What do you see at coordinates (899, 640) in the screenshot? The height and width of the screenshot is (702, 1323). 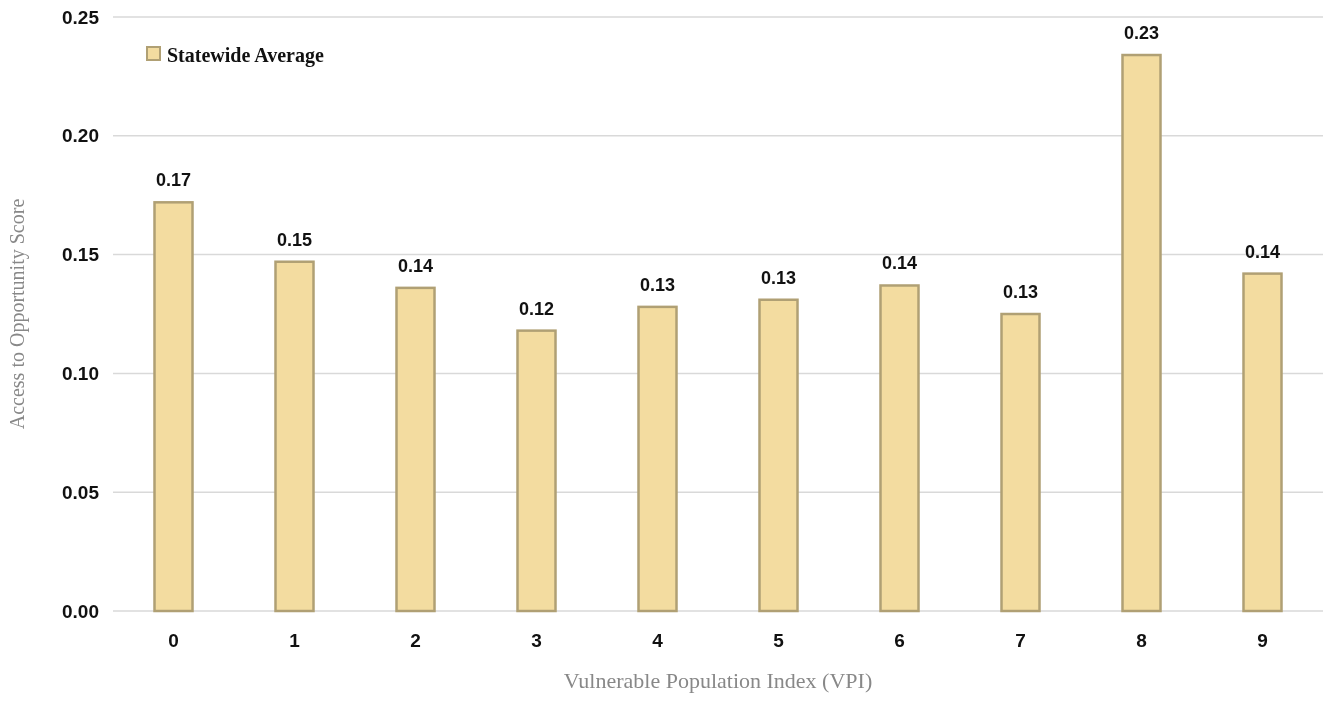 I see `x-tick-label: 6` at bounding box center [899, 640].